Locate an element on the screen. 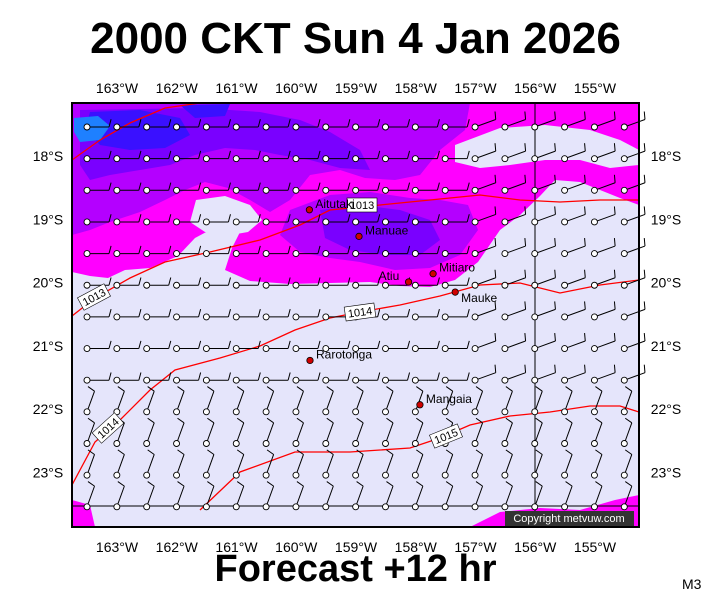  place-name: Atiu is located at coordinates (389, 276).